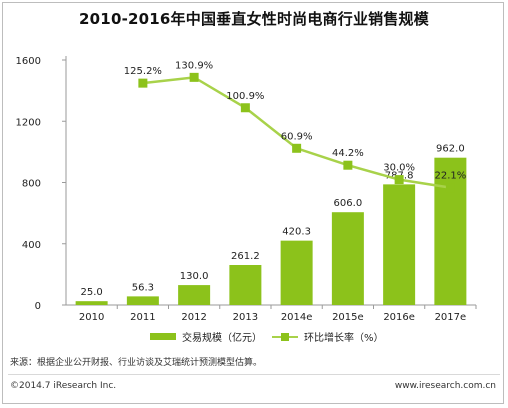 This screenshot has width=508, height=408. What do you see at coordinates (28, 122) in the screenshot?
I see `y-tick-label: 1200` at bounding box center [28, 122].